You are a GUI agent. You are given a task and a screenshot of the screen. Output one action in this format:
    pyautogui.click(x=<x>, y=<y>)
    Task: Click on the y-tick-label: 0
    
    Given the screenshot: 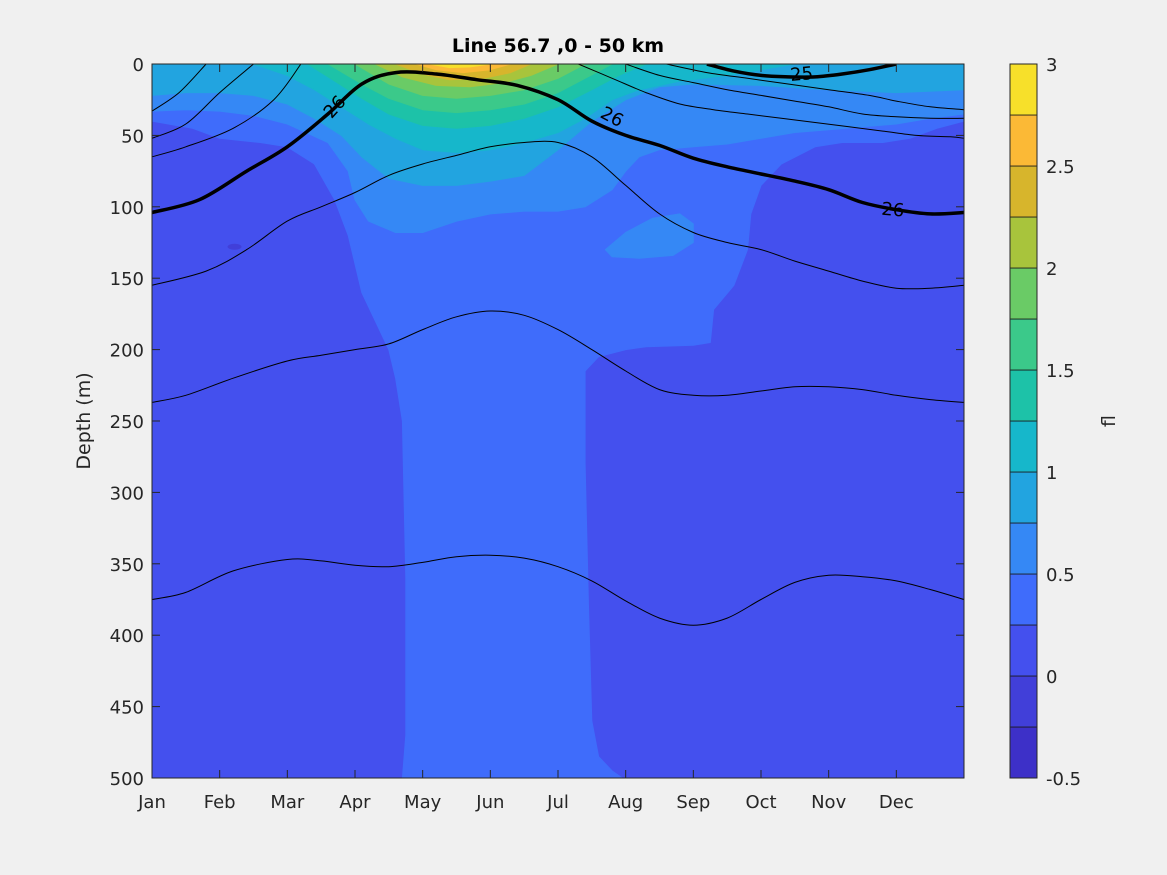 What is the action you would take?
    pyautogui.click(x=138, y=65)
    